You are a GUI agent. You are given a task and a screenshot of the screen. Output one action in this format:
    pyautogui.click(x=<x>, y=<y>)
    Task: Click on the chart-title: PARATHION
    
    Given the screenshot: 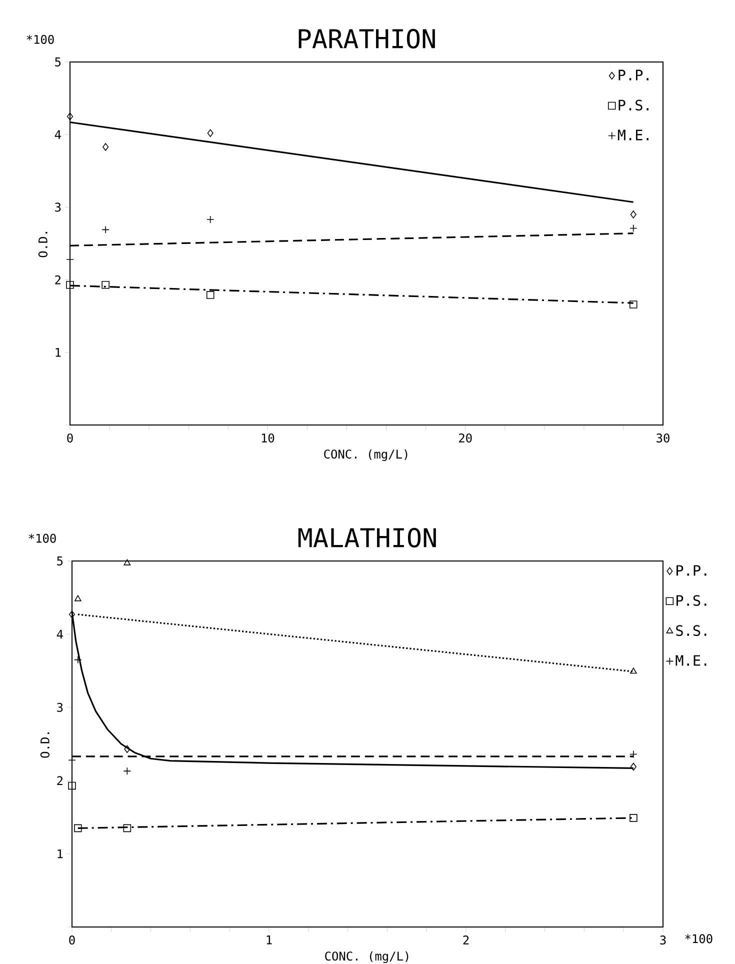 What is the action you would take?
    pyautogui.click(x=366, y=38)
    